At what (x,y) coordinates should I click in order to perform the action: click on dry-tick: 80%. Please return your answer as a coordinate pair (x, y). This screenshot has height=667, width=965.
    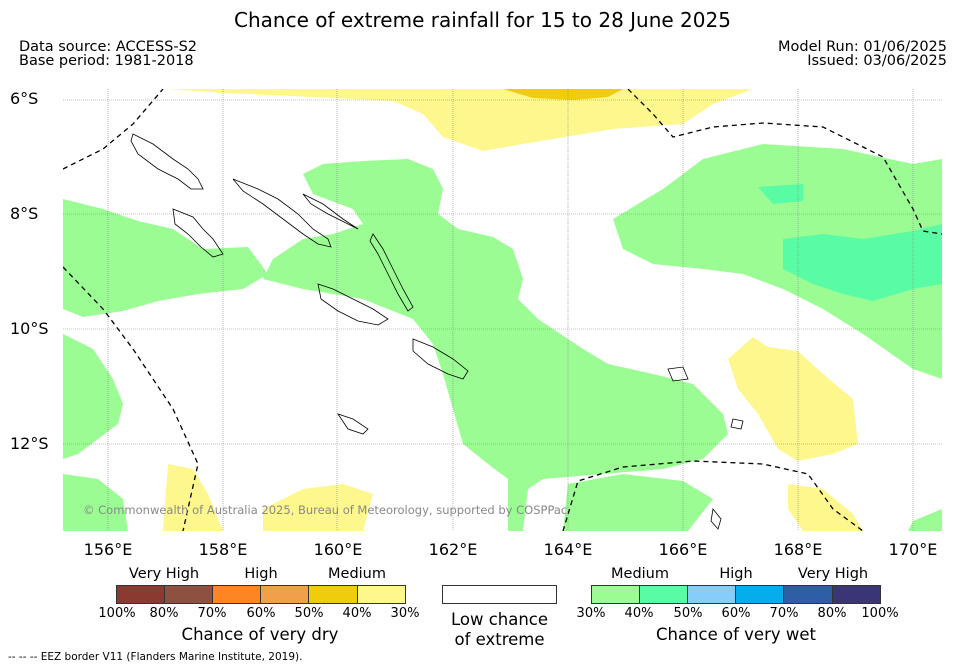
    Looking at the image, I should click on (164, 613).